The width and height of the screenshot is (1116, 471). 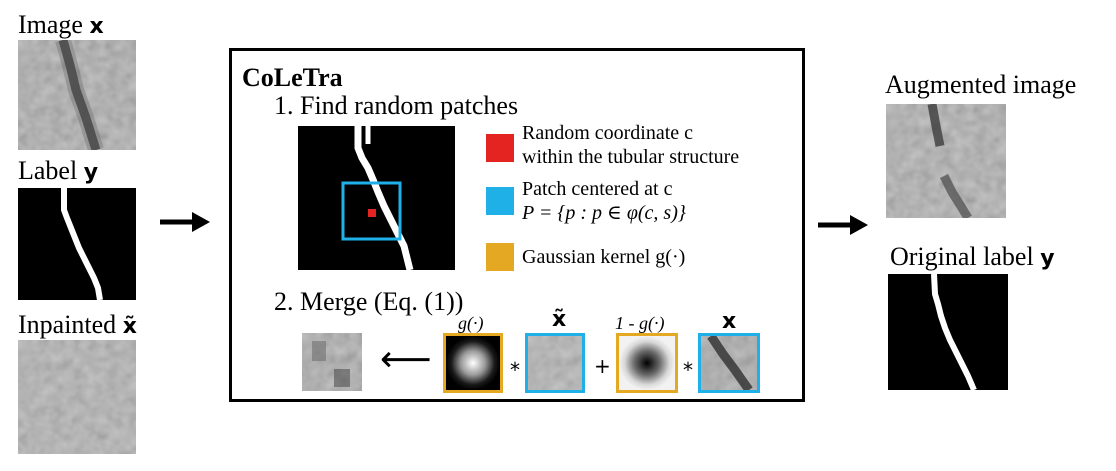 What do you see at coordinates (292, 77) in the screenshot?
I see `coletra-title: CoLeTra` at bounding box center [292, 77].